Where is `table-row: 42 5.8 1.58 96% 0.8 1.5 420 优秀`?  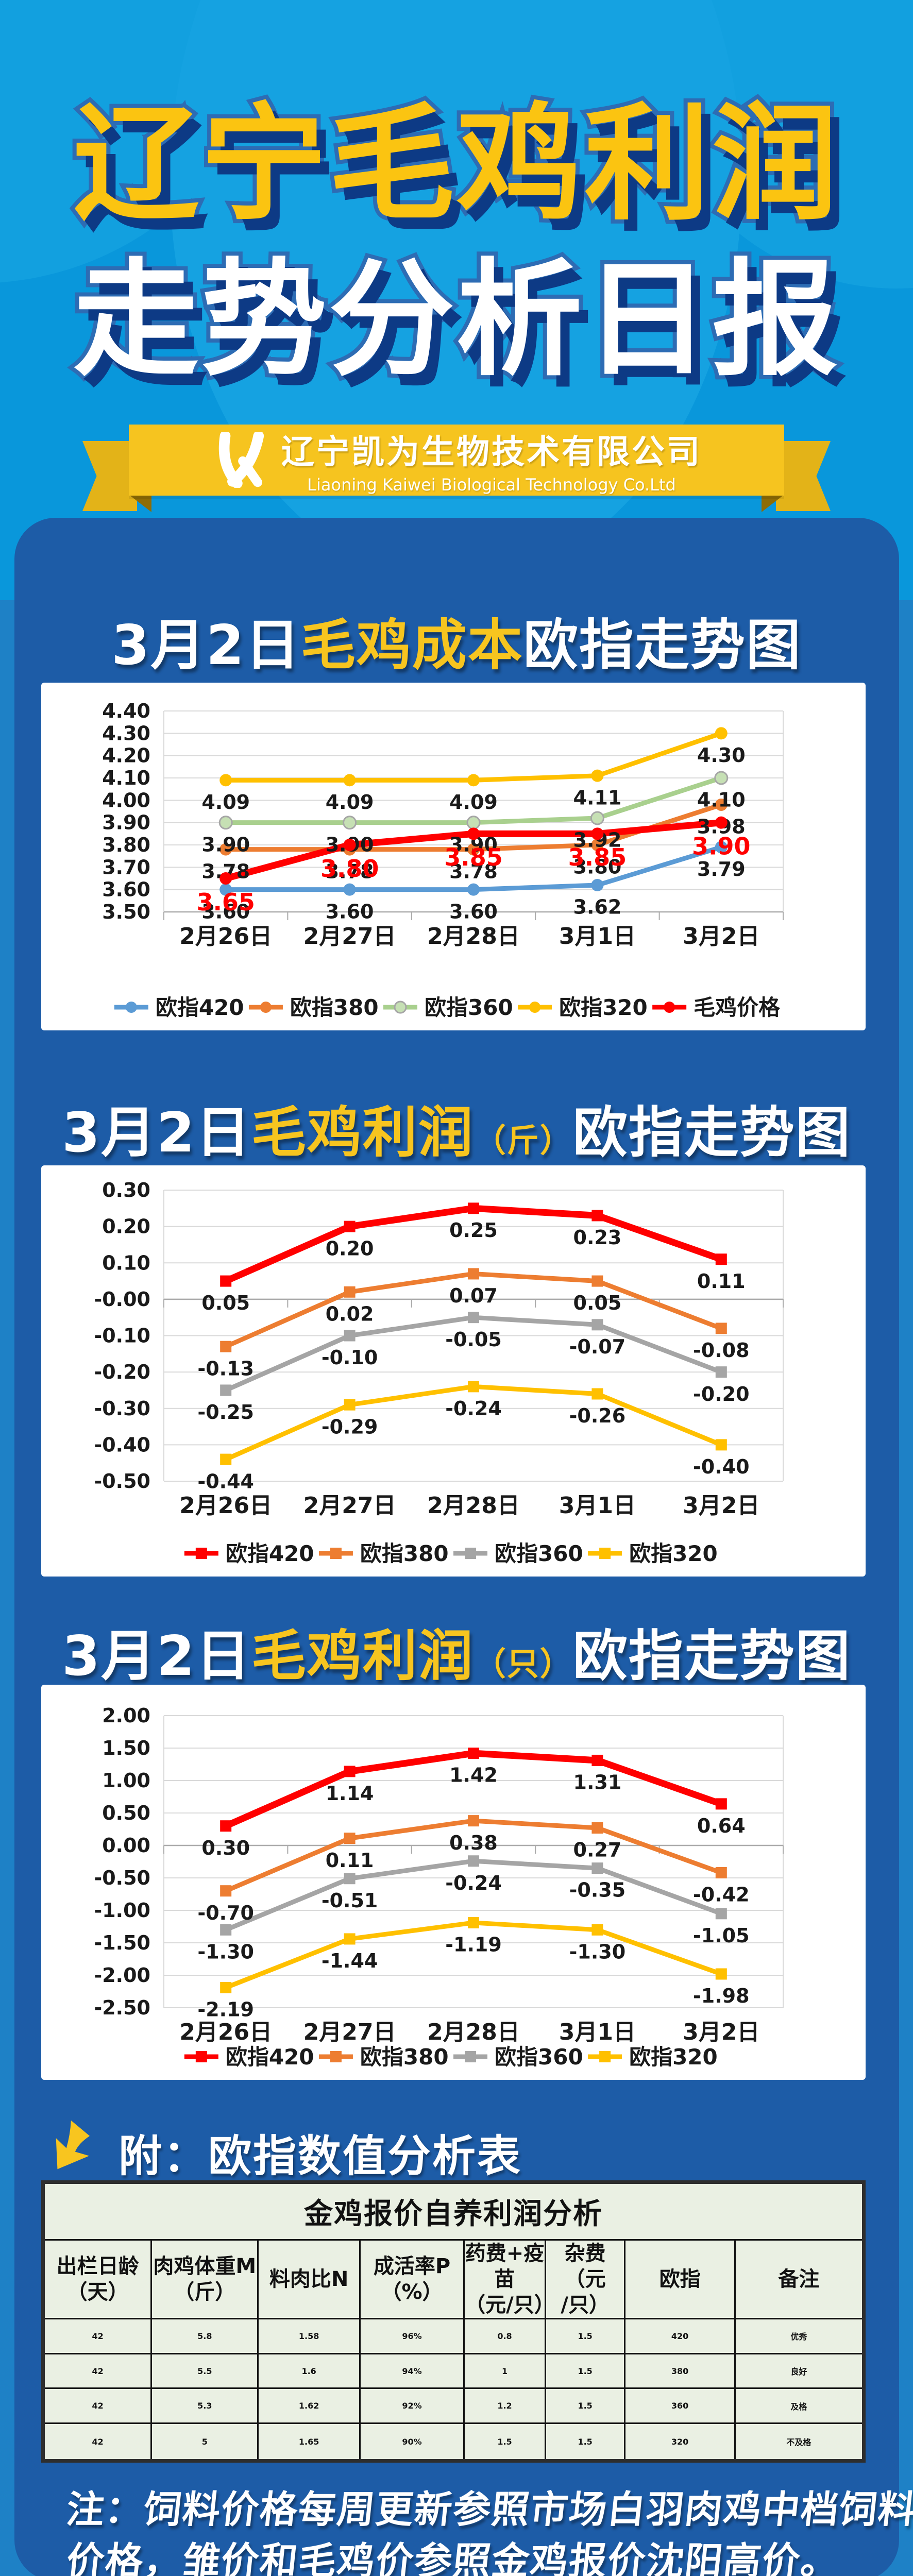 table-row: 42 5.8 1.58 96% 0.8 1.5 420 优秀 is located at coordinates (454, 2336).